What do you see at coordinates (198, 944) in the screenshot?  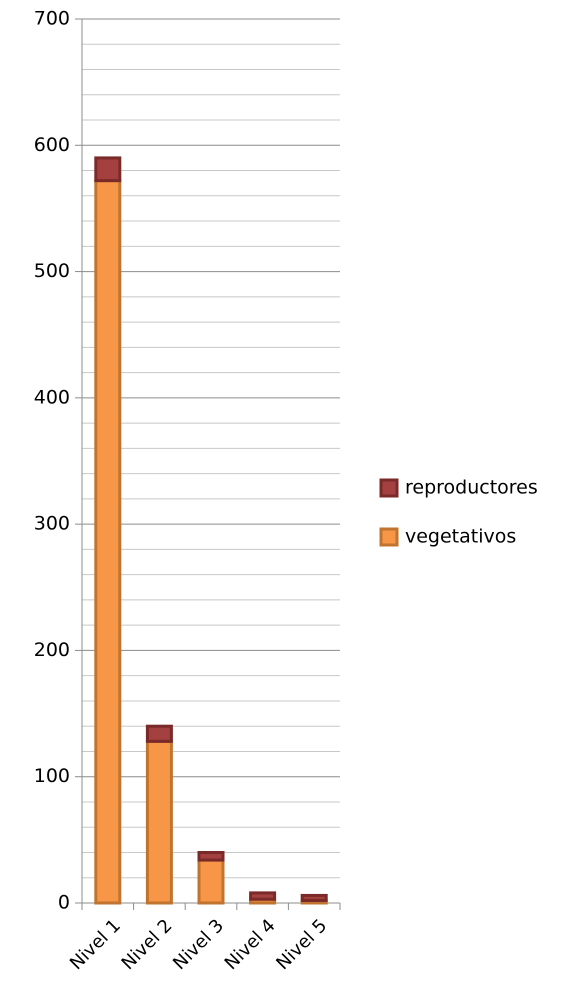 I see `x-tick-label: Nivel 3` at bounding box center [198, 944].